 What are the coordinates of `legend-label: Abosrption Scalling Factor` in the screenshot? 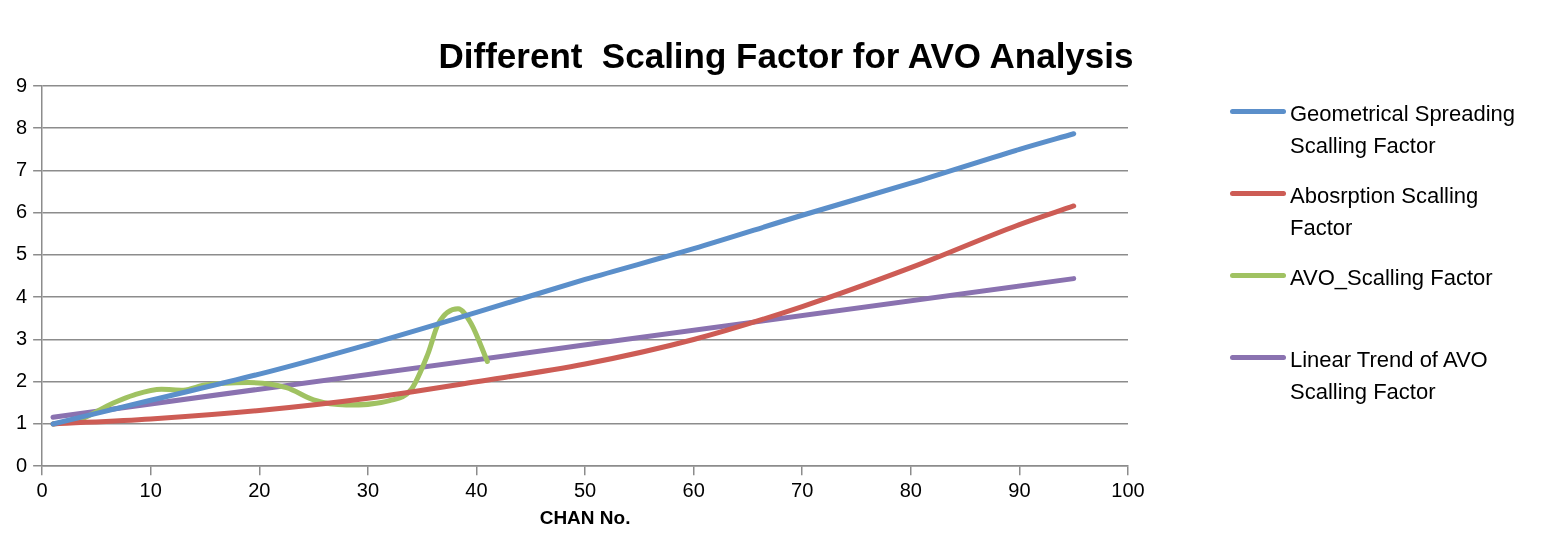 It's located at (1385, 212).